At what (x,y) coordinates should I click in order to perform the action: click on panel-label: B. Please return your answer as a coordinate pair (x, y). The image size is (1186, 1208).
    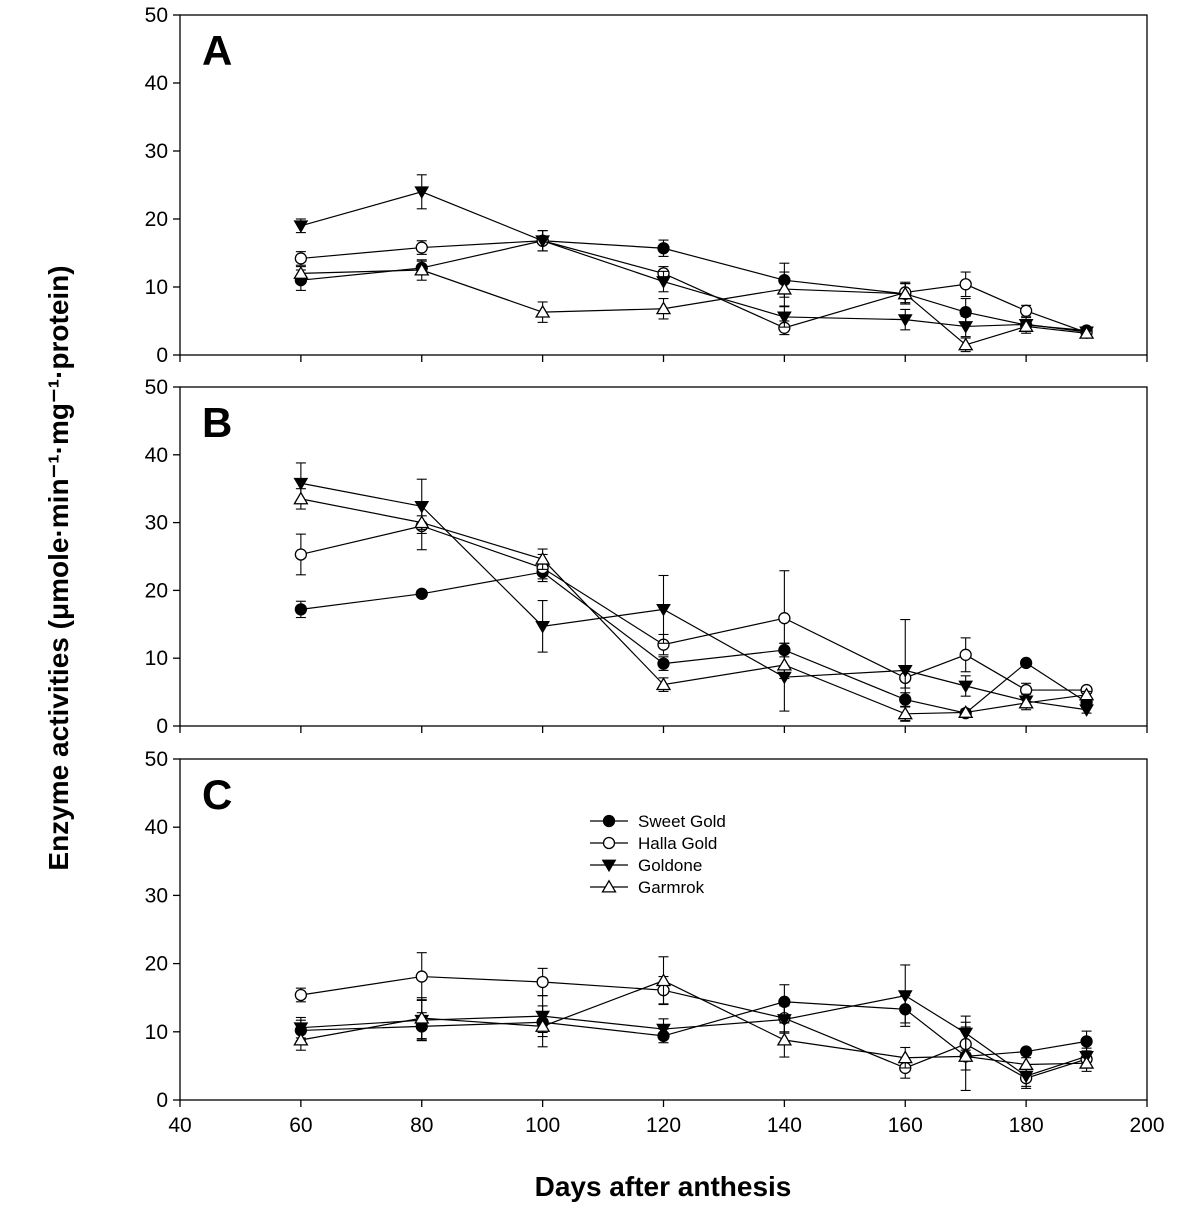
    Looking at the image, I should click on (217, 422).